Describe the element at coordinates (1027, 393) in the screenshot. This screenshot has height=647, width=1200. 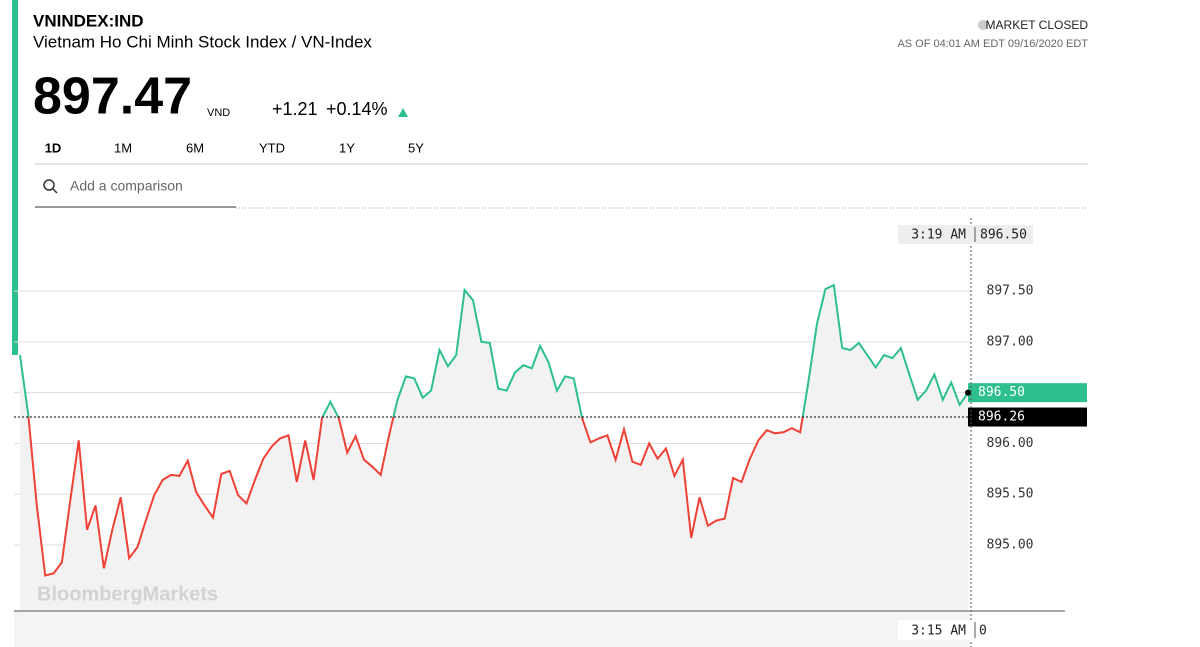
I see `last-badge` at that location.